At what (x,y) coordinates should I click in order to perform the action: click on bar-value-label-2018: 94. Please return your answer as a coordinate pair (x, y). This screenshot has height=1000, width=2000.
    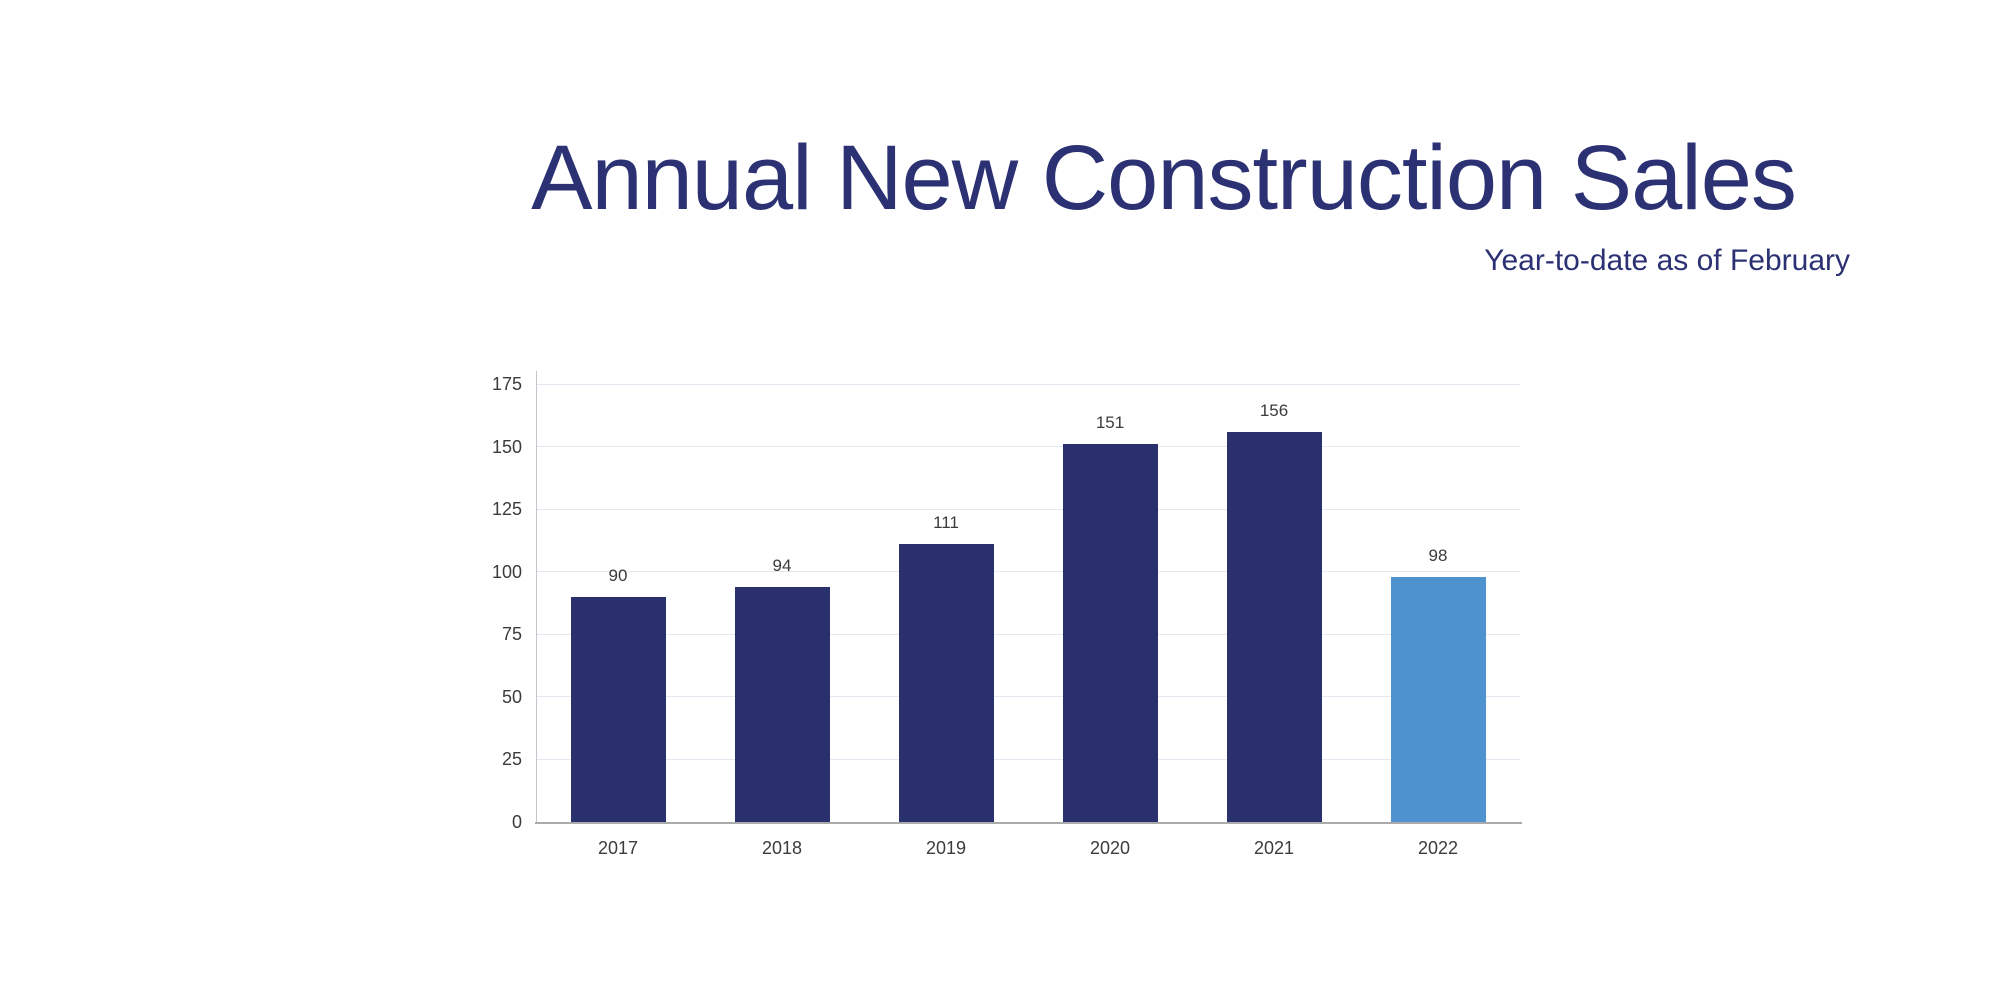
    Looking at the image, I should click on (782, 565).